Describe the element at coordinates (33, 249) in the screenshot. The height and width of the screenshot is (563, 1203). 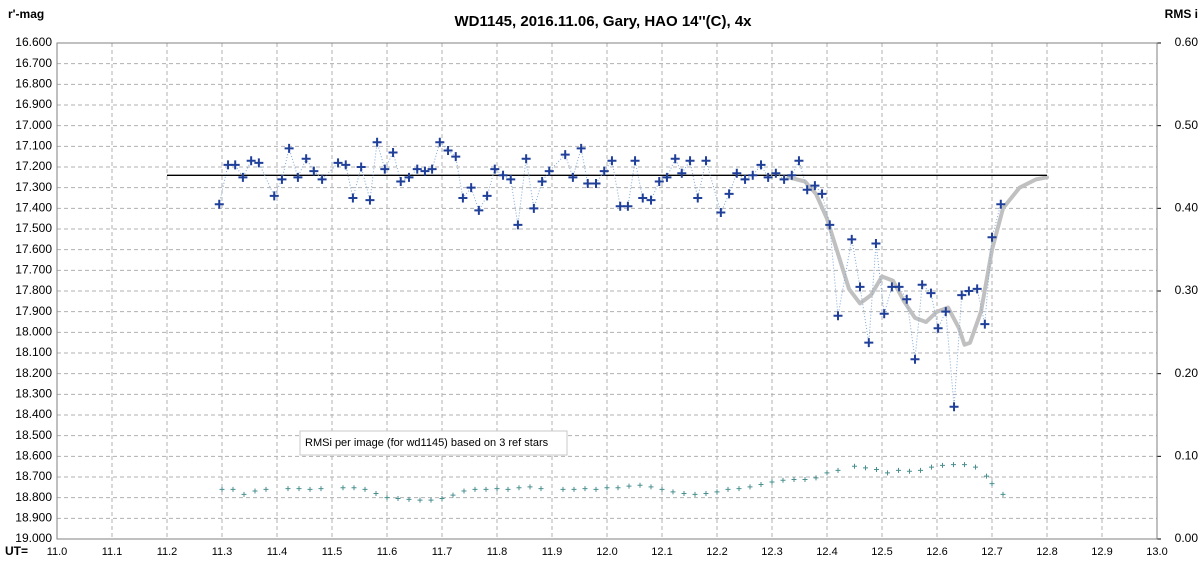
I see `y-tick-label: 17.600` at that location.